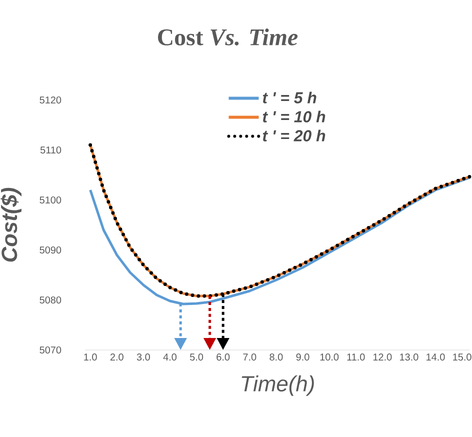 The width and height of the screenshot is (472, 437). Describe the element at coordinates (51, 250) in the screenshot. I see `y-tick-label: 5090` at that location.